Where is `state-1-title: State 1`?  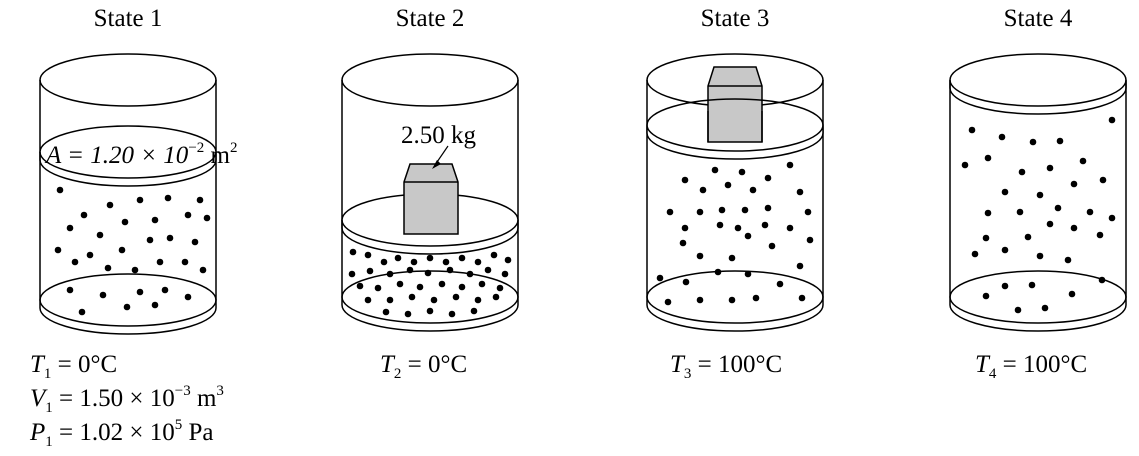 state-1-title: State 1 is located at coordinates (128, 18).